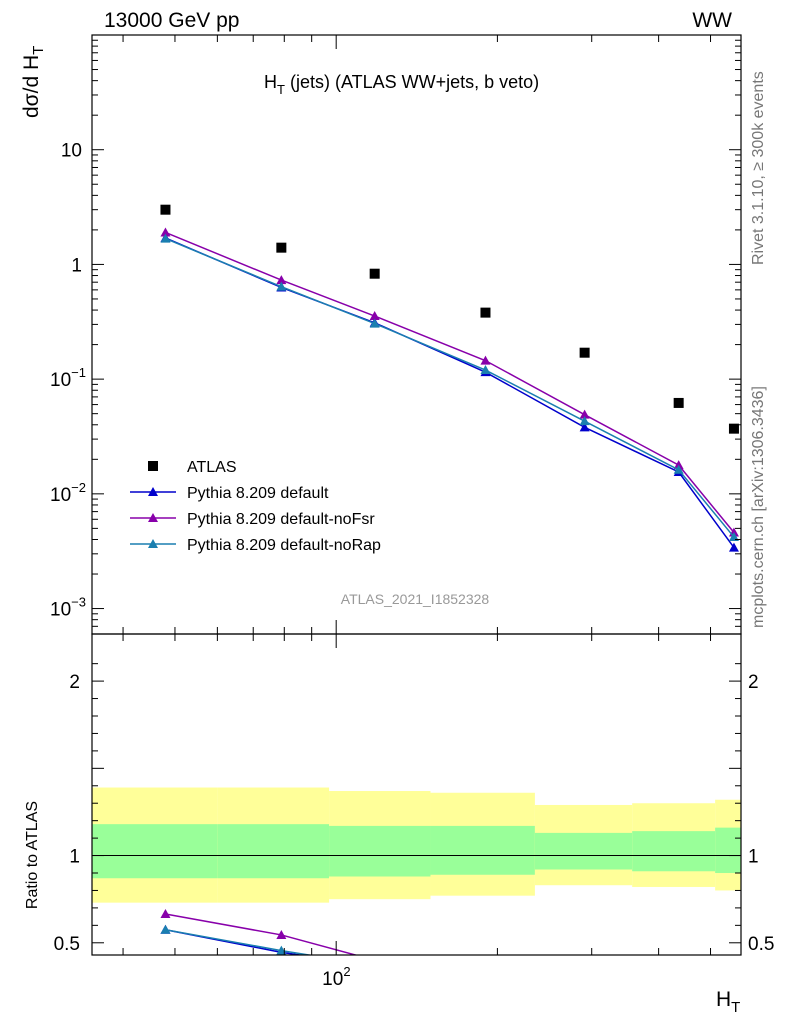 This screenshot has width=786, height=1024. I want to click on ratio-series, so click(325, 945).